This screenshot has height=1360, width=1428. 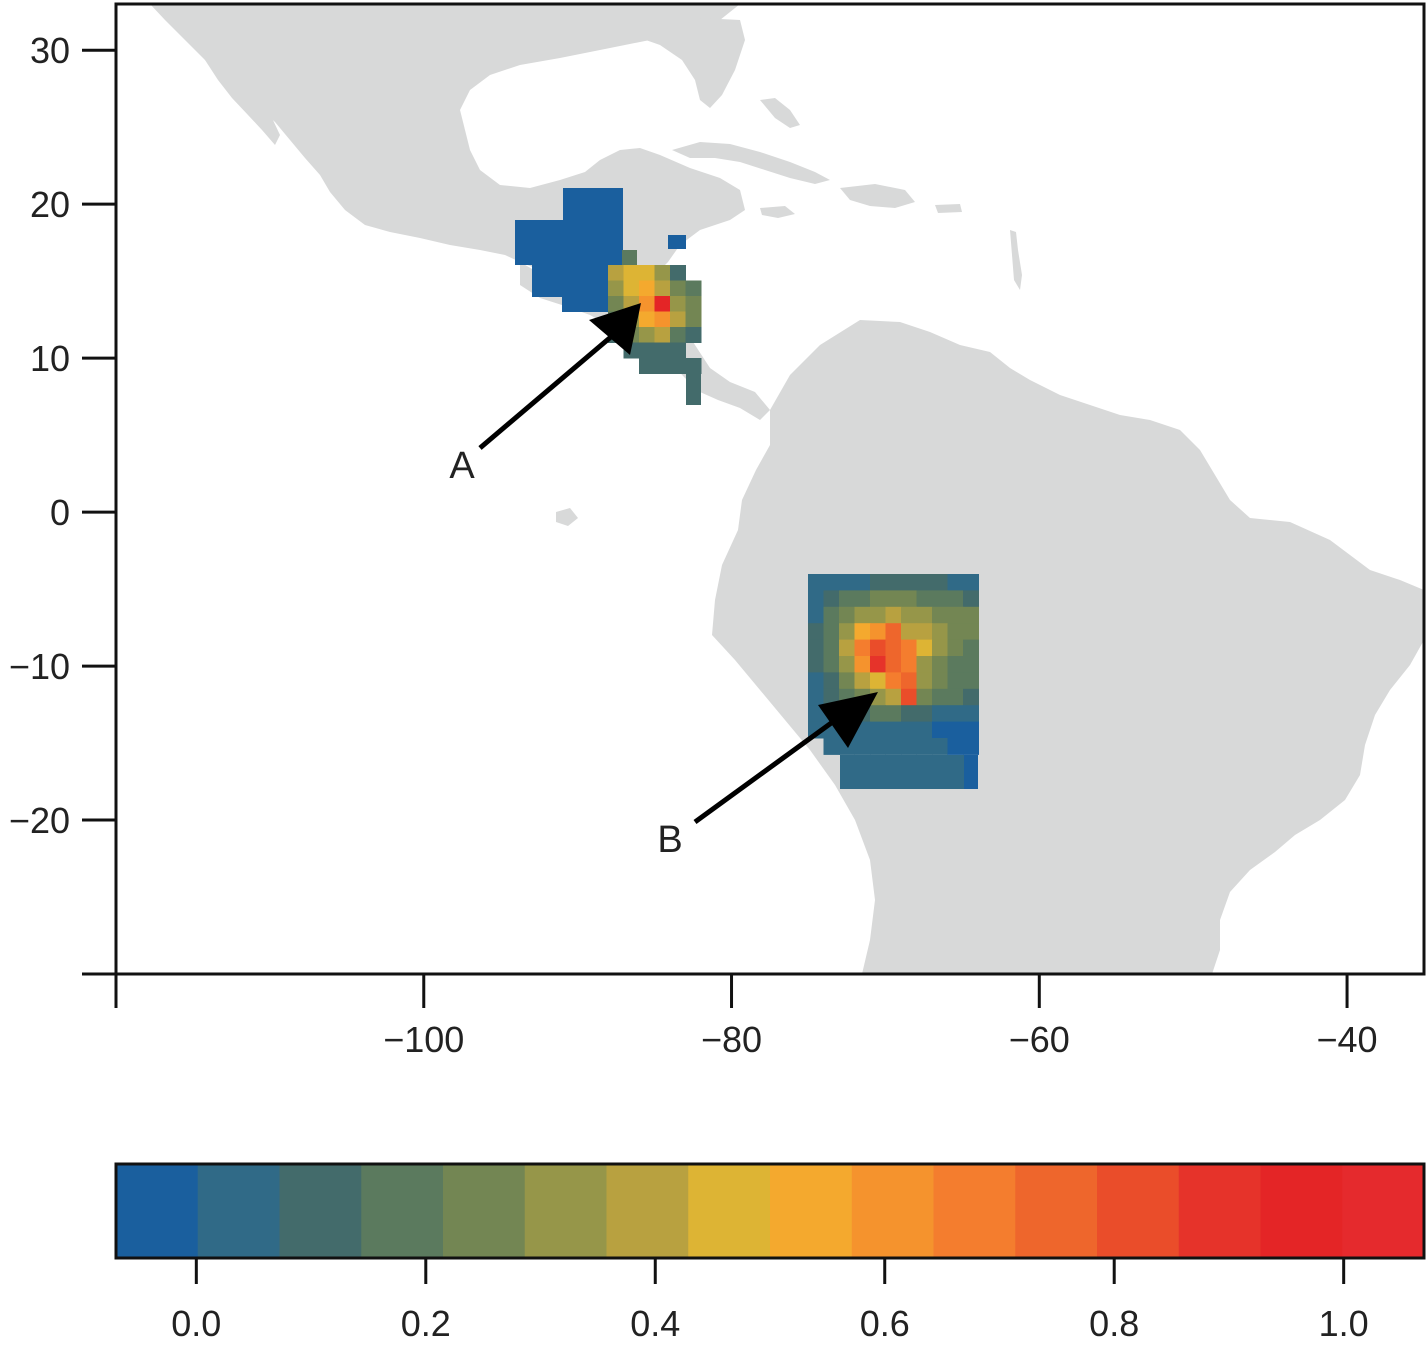 I want to click on land-jamaica, so click(x=777, y=212).